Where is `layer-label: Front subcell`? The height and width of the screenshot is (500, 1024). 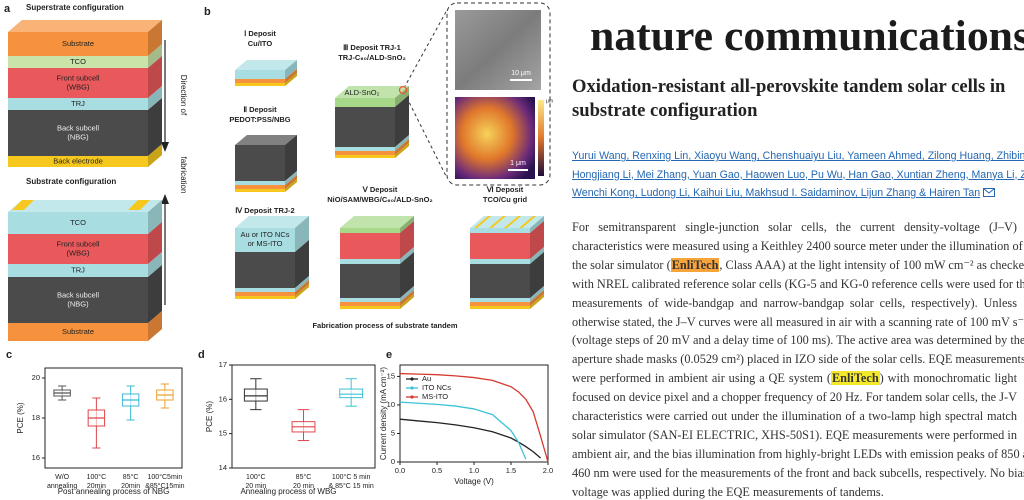 layer-label: Front subcell is located at coordinates (78, 243).